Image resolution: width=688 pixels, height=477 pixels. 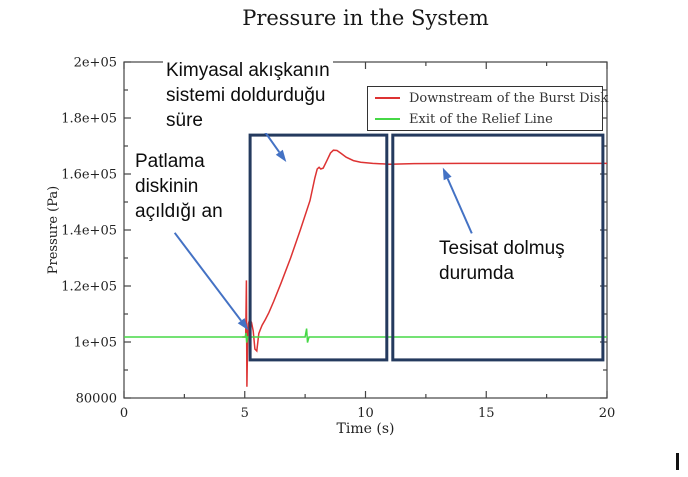 I want to click on x-tick-label: 20, so click(x=607, y=413).